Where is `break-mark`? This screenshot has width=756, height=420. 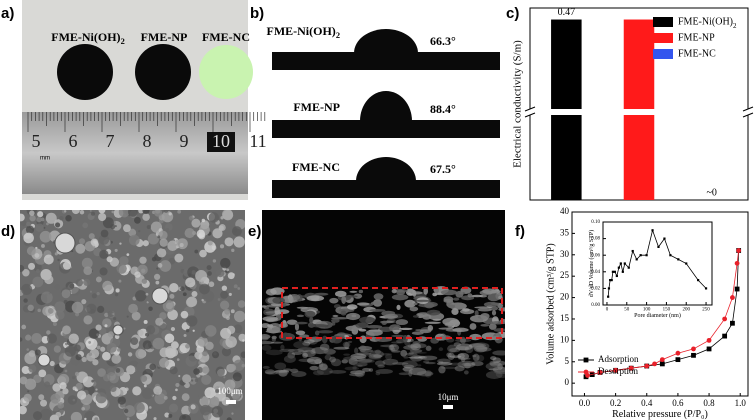 break-mark is located at coordinates (748, 109).